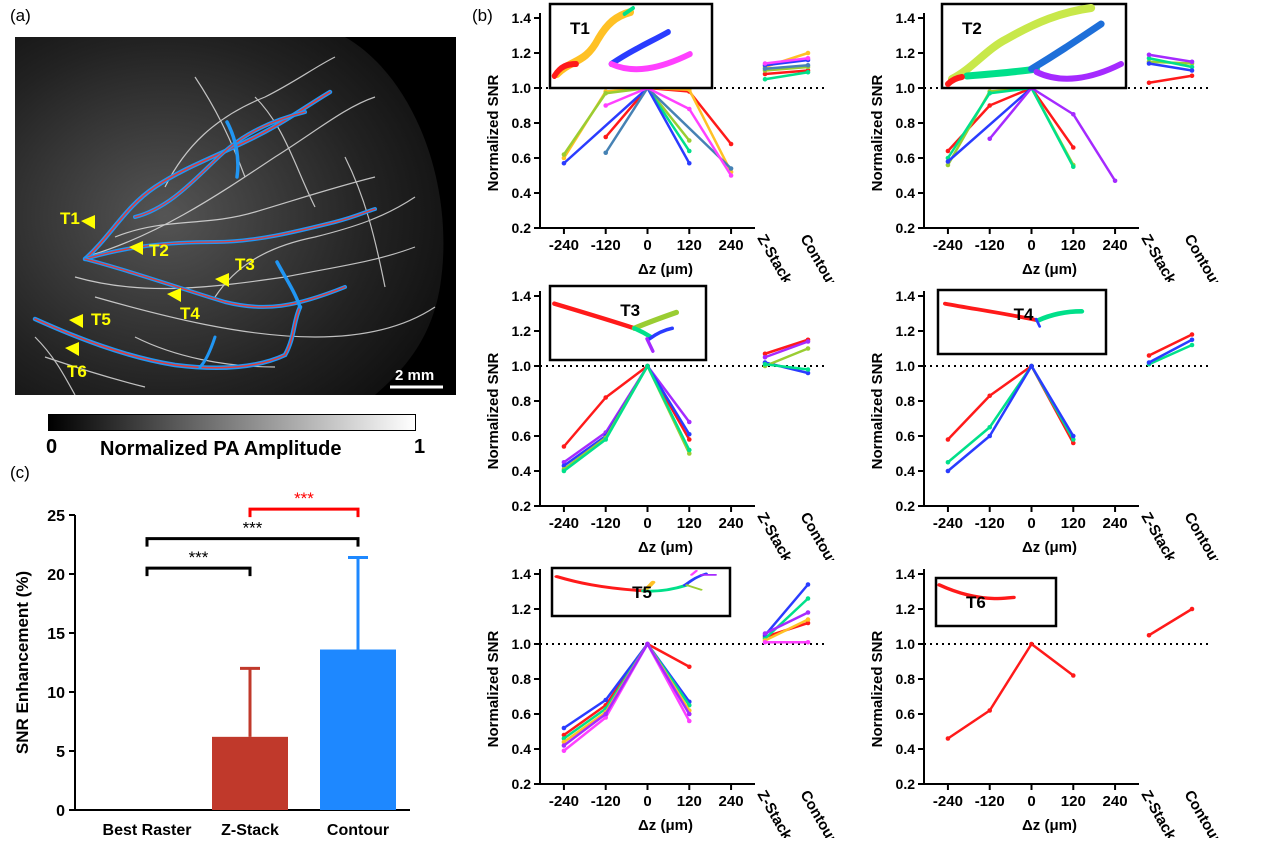 The width and height of the screenshot is (1267, 841). Describe the element at coordinates (56, 516) in the screenshot. I see `y-tick-label: 25` at that location.